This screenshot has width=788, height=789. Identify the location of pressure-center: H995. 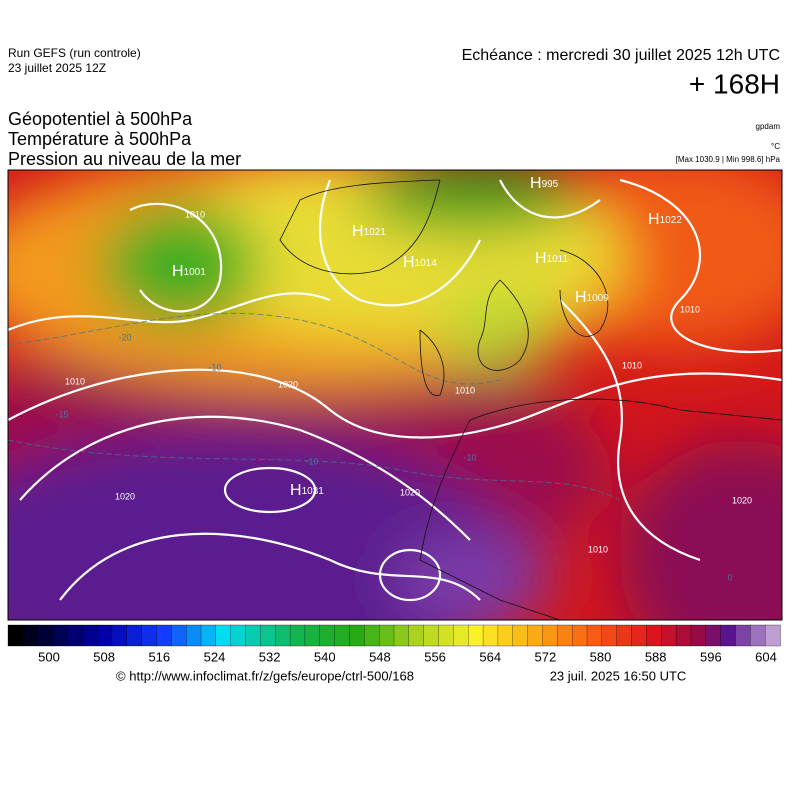
(544, 183).